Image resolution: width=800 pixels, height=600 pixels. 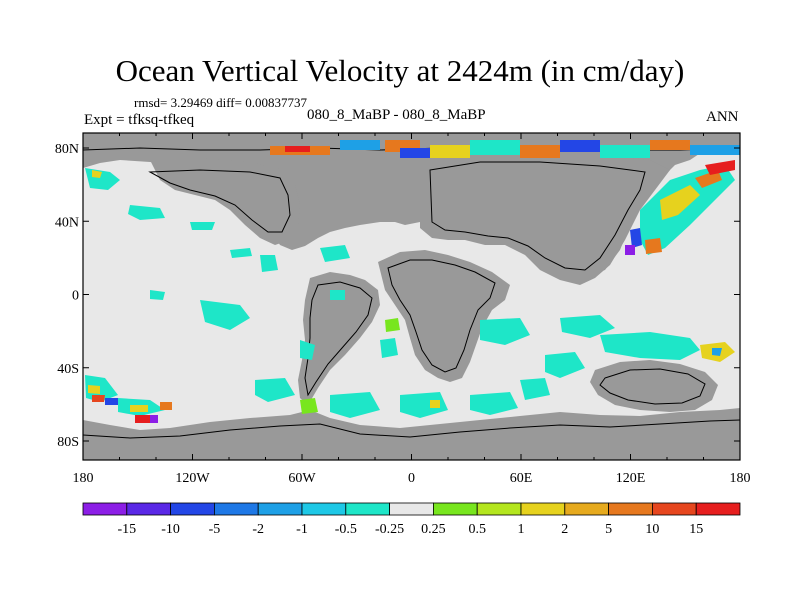 What do you see at coordinates (346, 529) in the screenshot?
I see `colorbar-label: -0.5` at bounding box center [346, 529].